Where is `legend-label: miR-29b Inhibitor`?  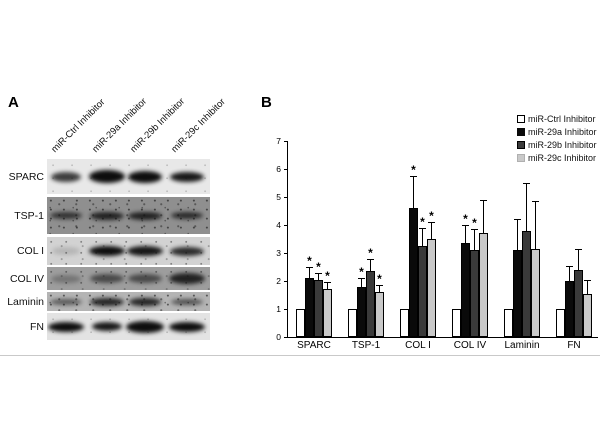 legend-label: miR-29b Inhibitor is located at coordinates (562, 144).